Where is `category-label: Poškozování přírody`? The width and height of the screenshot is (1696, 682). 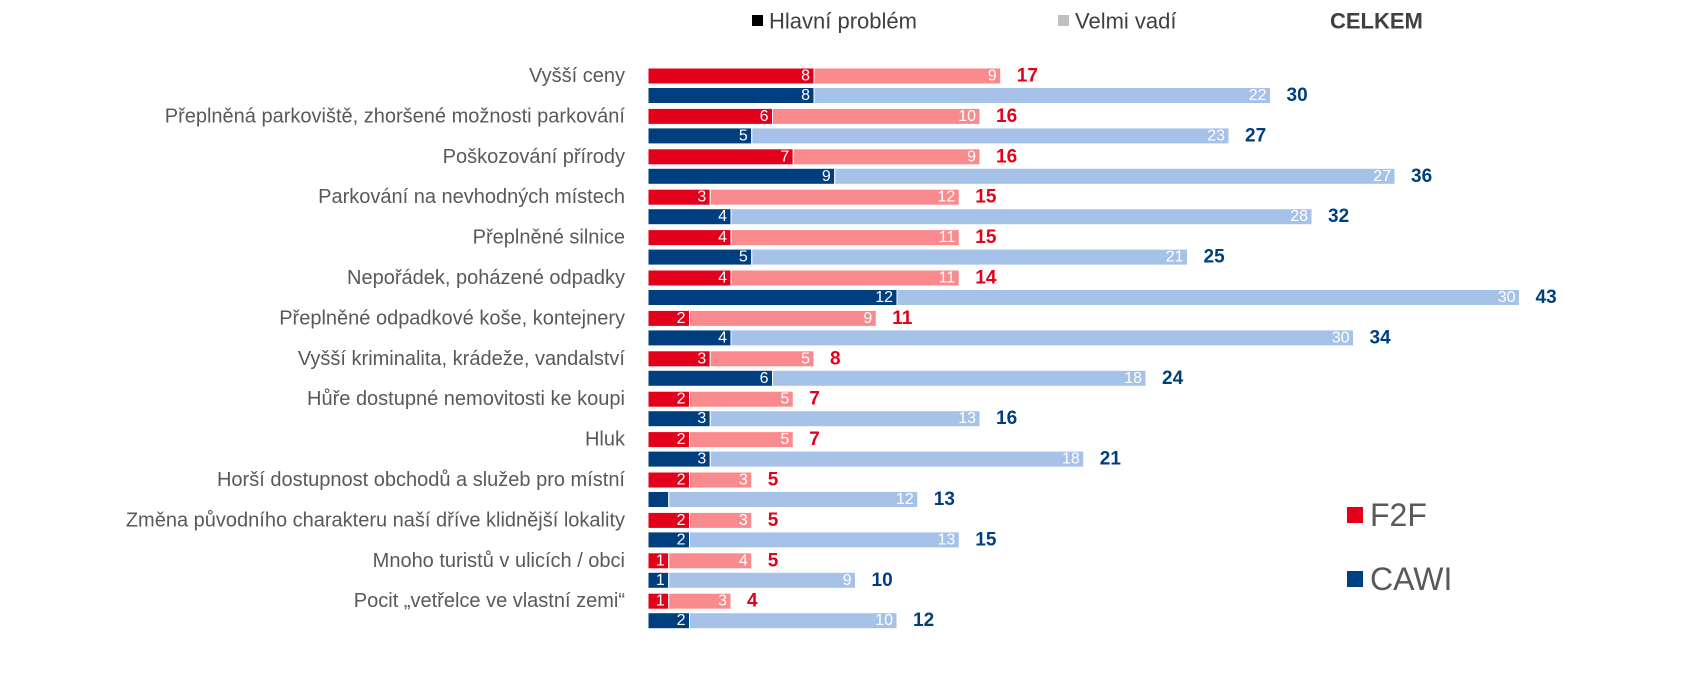
category-label: Poškozování přírody is located at coordinates (534, 157).